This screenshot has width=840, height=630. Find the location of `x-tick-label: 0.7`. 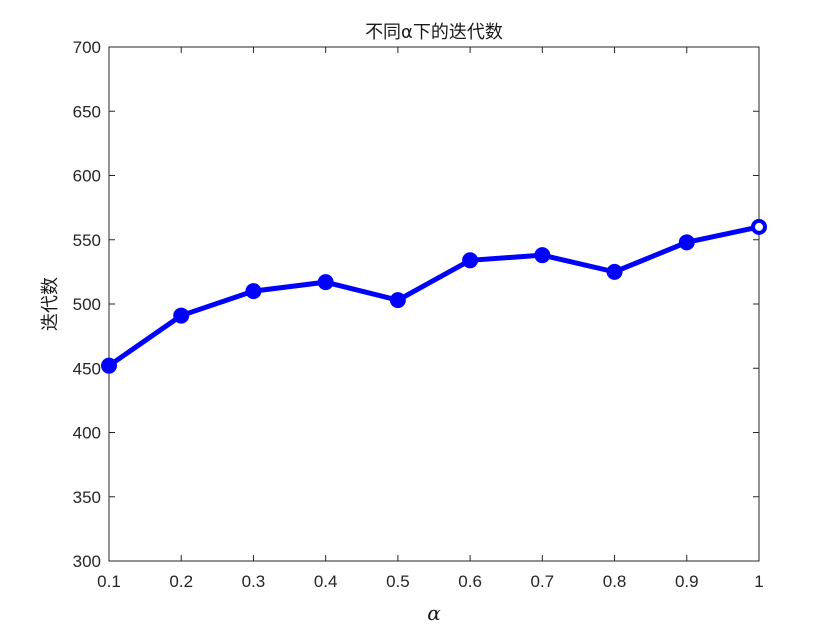

x-tick-label: 0.7 is located at coordinates (543, 581).